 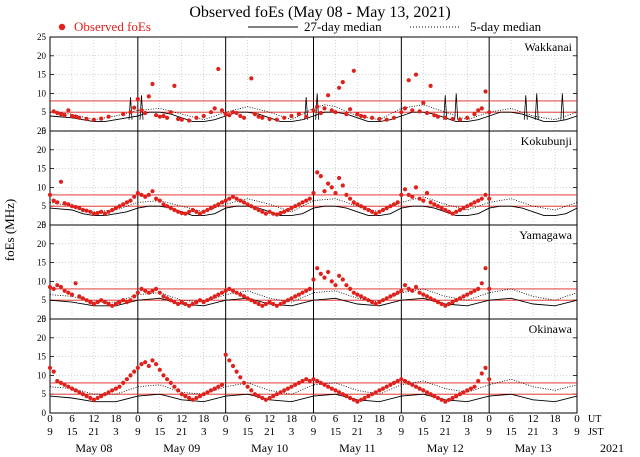 What do you see at coordinates (357, 432) in the screenshot?
I see `x-tick-jst: 21` at bounding box center [357, 432].